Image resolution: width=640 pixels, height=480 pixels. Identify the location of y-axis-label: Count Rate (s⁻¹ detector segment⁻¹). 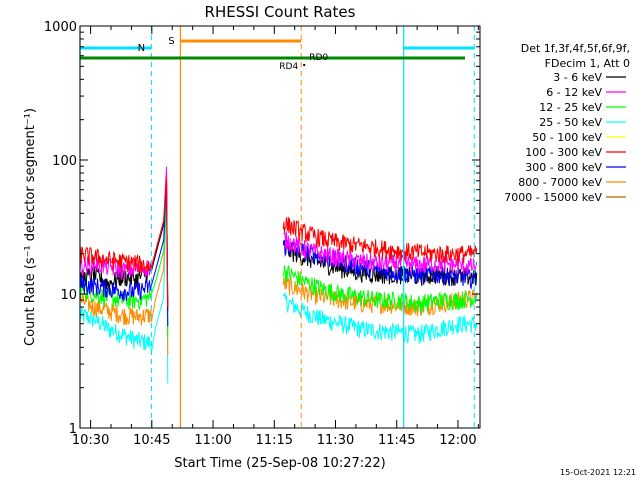
(30, 227).